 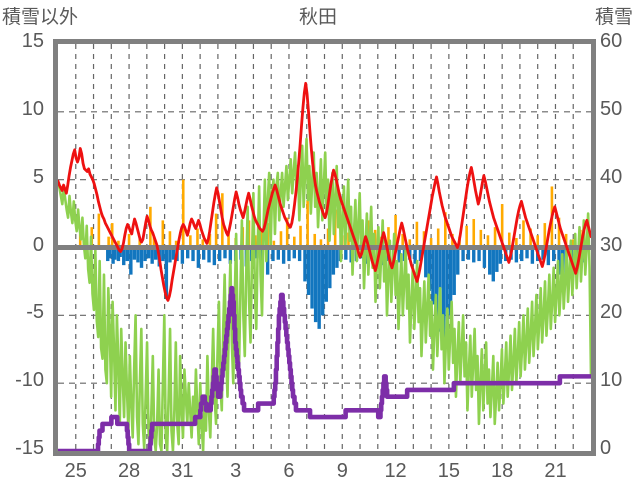 What do you see at coordinates (448, 471) in the screenshot?
I see `x-axis-tick-label: 15` at bounding box center [448, 471].